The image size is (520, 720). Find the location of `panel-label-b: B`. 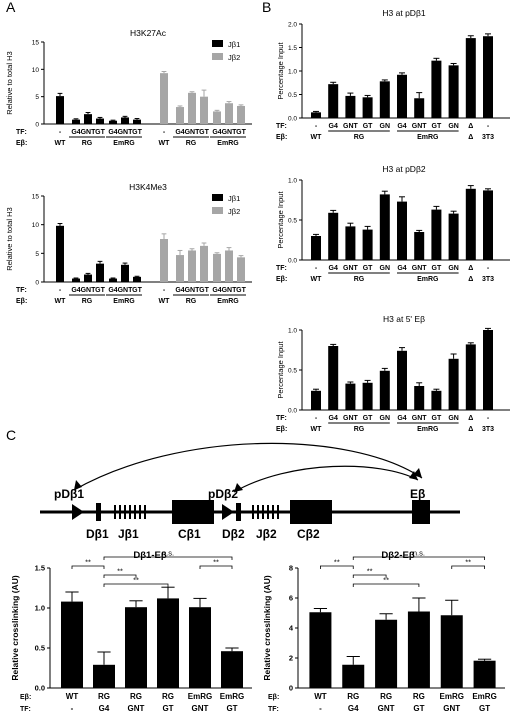

panel-label-b: B is located at coordinates (266, 7).